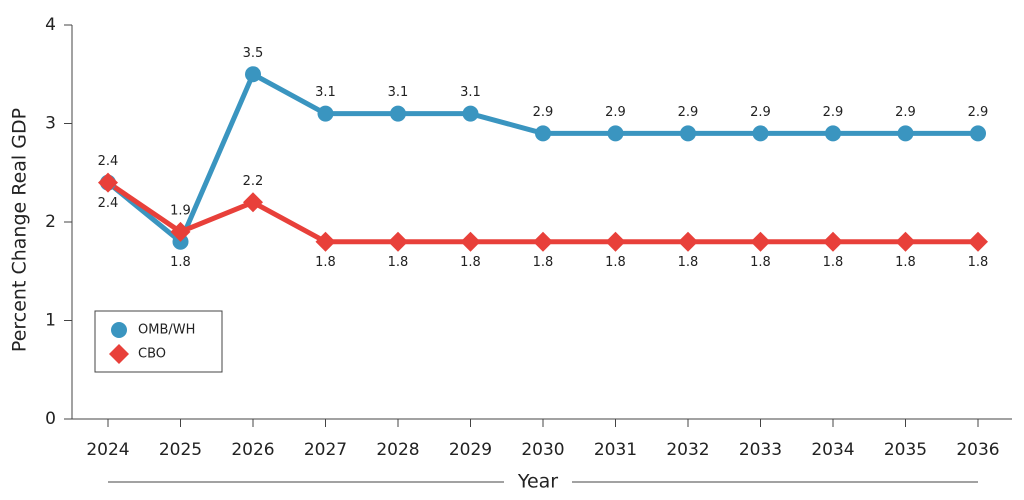  What do you see at coordinates (50, 222) in the screenshot?
I see `y-tick-label: 2` at bounding box center [50, 222].